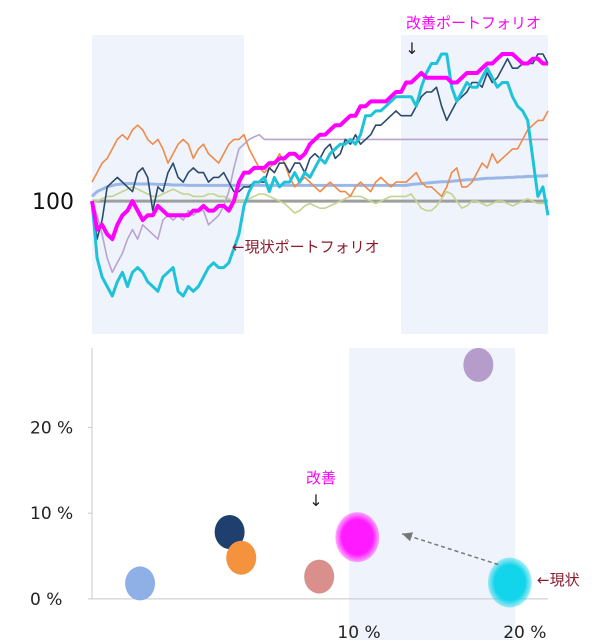 The height and width of the screenshot is (644, 616). I want to click on line-series-olive, so click(320, 200).